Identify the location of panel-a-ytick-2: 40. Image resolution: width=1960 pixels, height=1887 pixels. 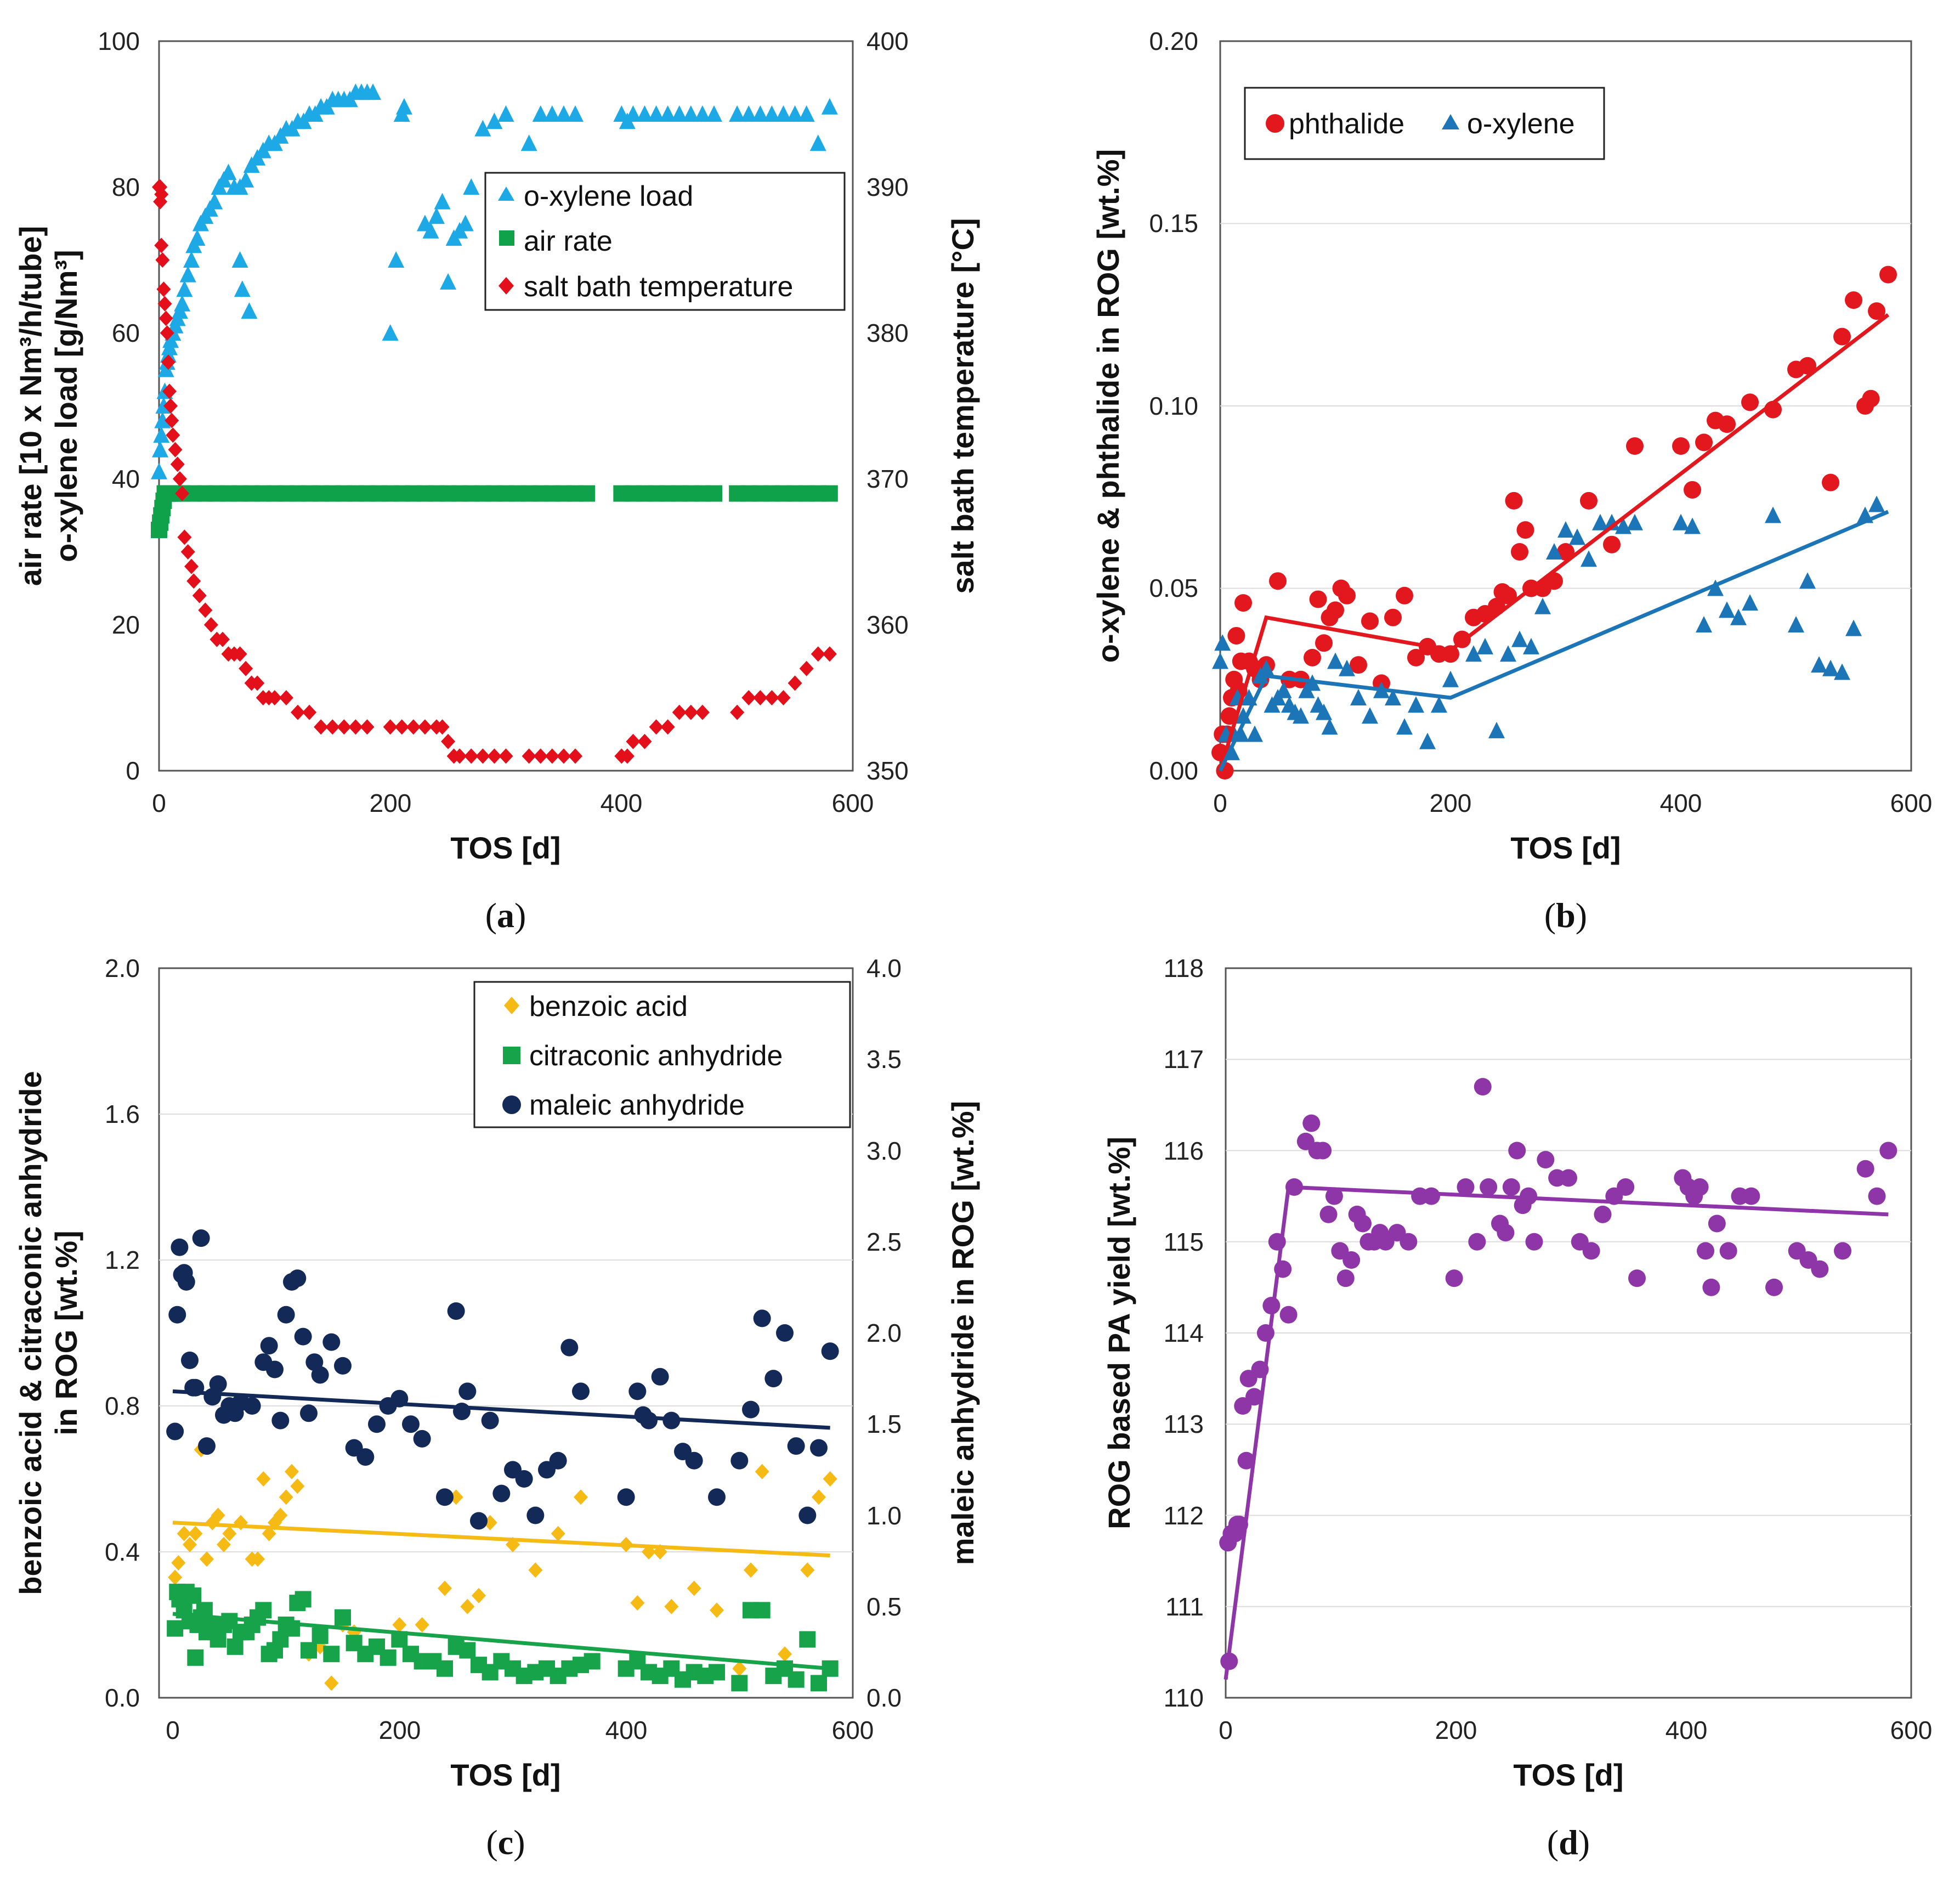
(126, 479).